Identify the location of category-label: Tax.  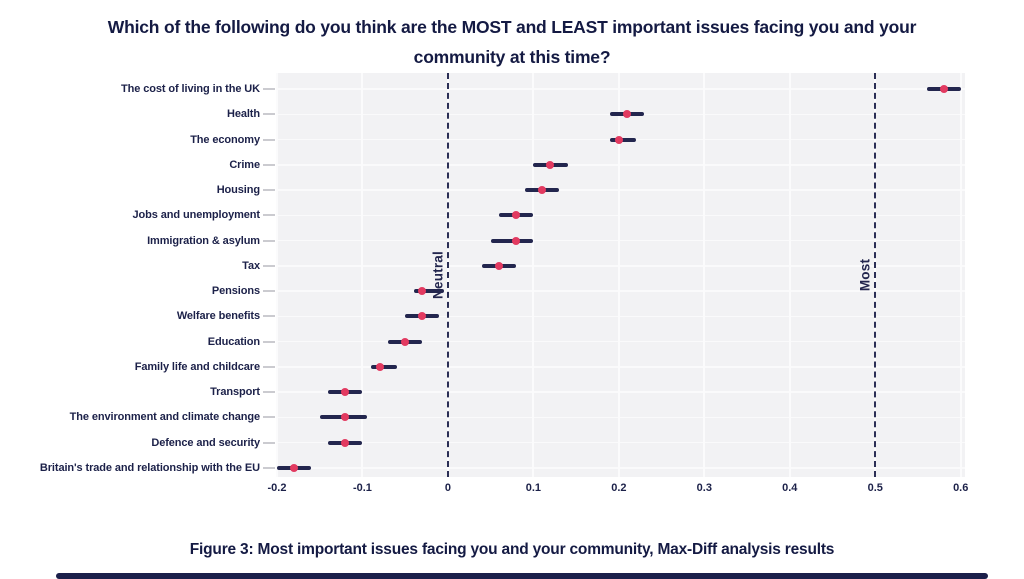
(251, 265).